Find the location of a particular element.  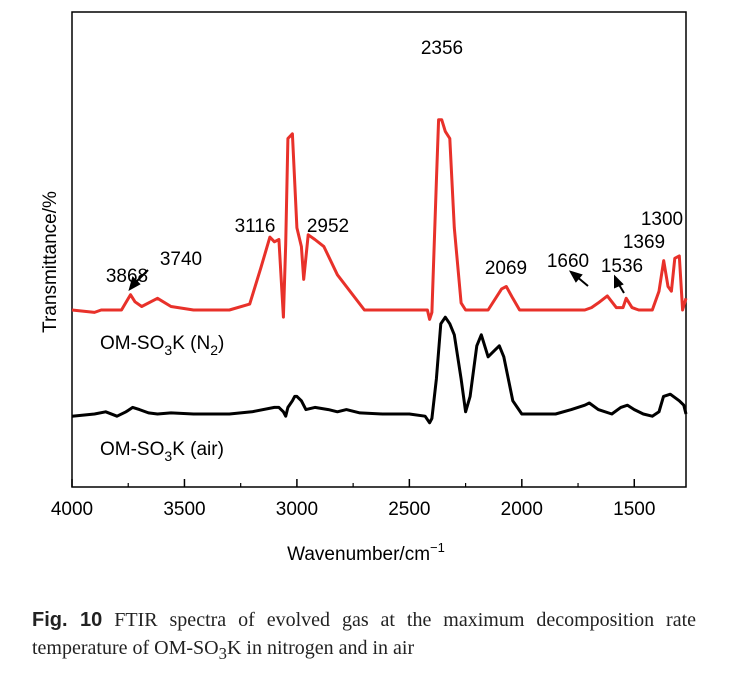

peak-label-1660: 1660 is located at coordinates (568, 261).